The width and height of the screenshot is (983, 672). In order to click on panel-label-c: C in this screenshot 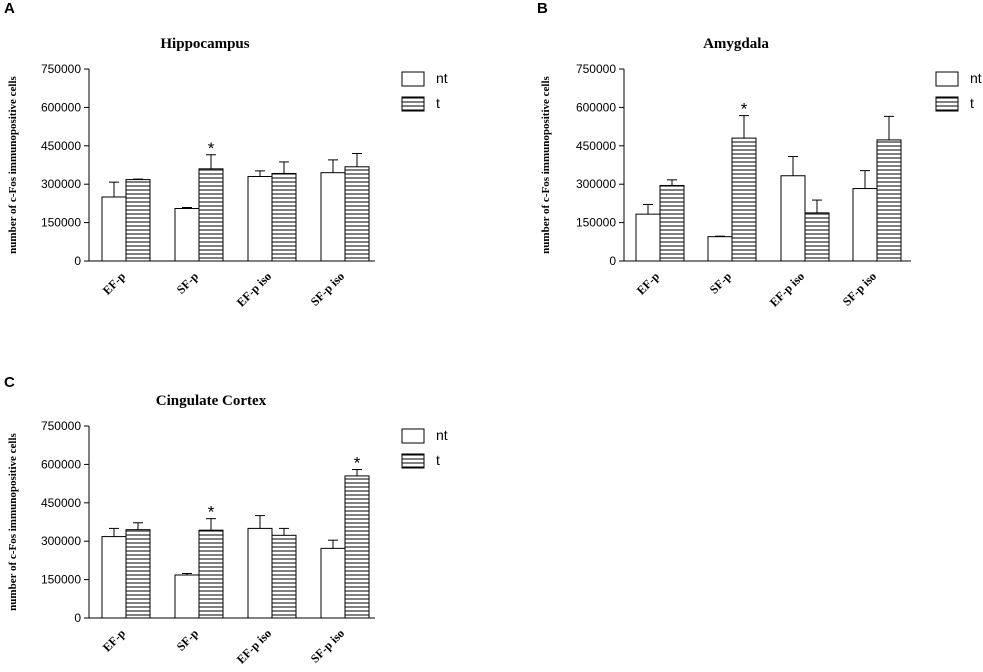, I will do `click(9, 382)`.